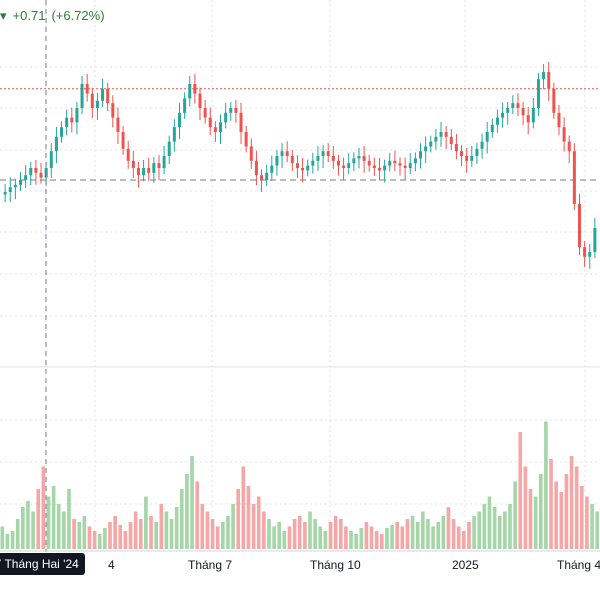 The width and height of the screenshot is (600, 600). I want to click on time-axis-label: Tháng 7, so click(210, 565).